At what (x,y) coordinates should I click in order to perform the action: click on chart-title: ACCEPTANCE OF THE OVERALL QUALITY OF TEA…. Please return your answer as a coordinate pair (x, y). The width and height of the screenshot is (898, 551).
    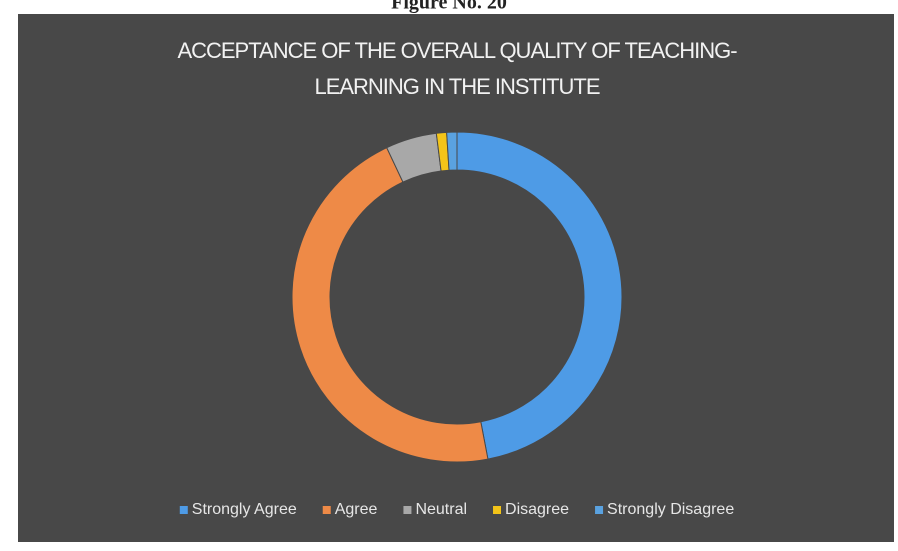
    Looking at the image, I should click on (457, 50).